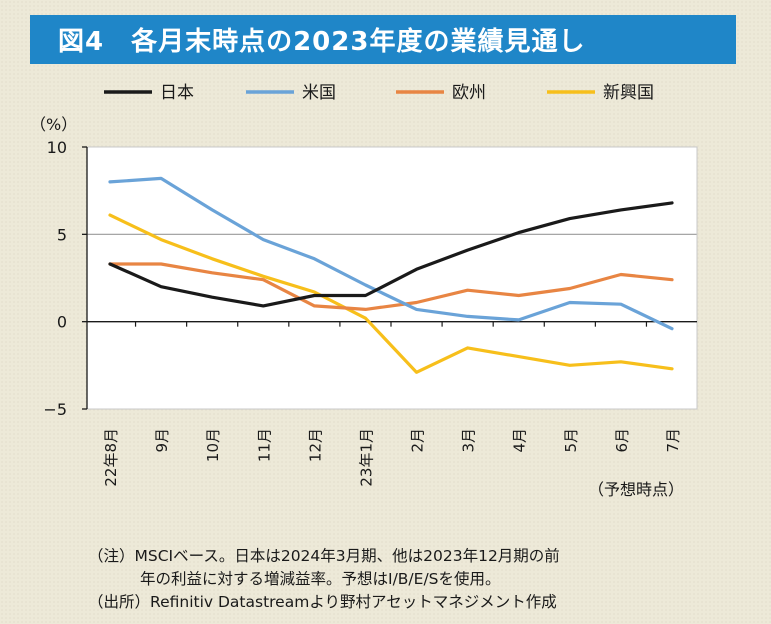 The image size is (771, 624). What do you see at coordinates (673, 440) in the screenshot?
I see `x-tick-label: 7月` at bounding box center [673, 440].